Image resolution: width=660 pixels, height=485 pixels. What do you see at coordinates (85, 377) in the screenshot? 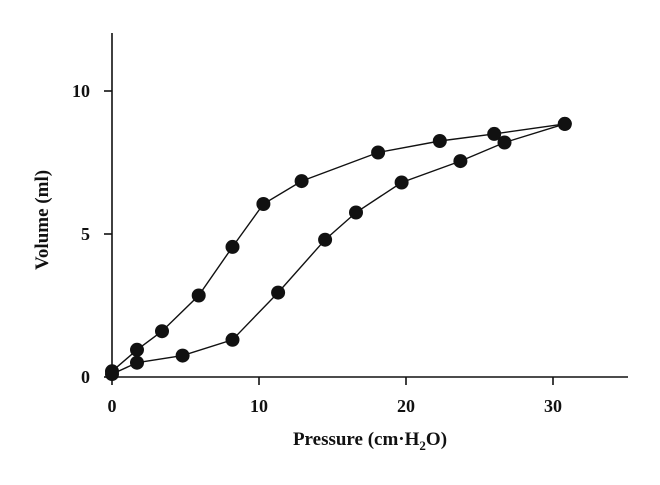
I see `y-tick-label: 0` at bounding box center [85, 377].